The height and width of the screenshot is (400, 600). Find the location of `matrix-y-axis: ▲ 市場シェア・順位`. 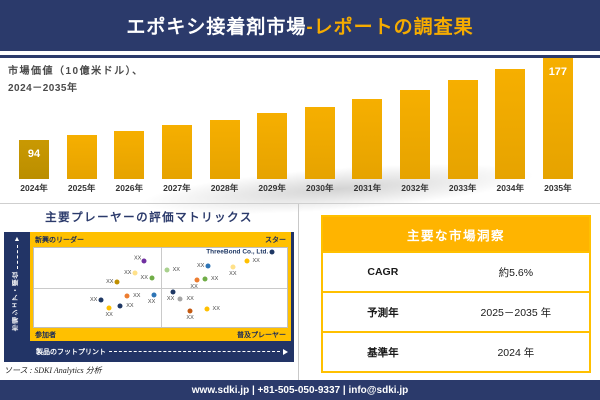

matrix-y-axis: ▲ 市場シェア・順位 is located at coordinates (17, 286).